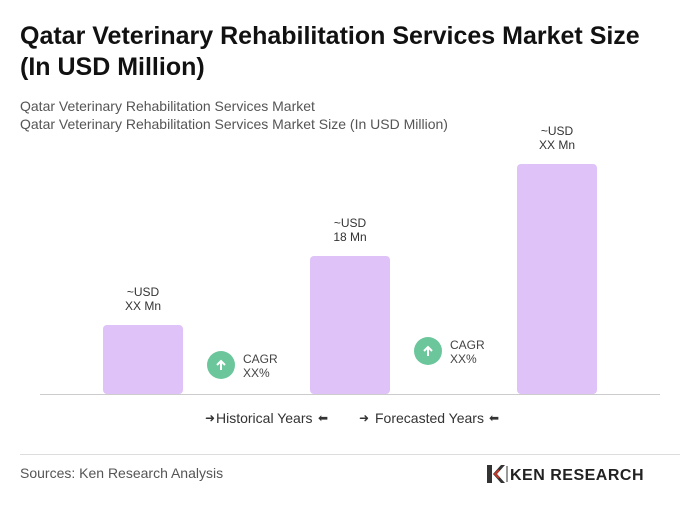 The width and height of the screenshot is (700, 525). I want to click on chart-title: (In USD Million), so click(112, 67).